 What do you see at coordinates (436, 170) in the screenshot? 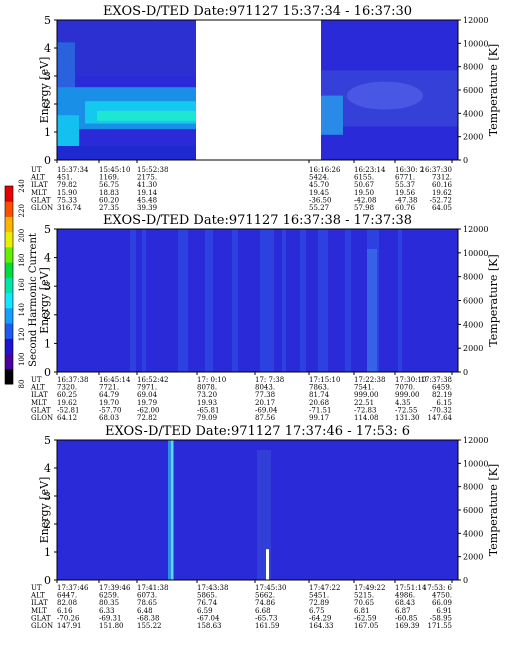
I see `param-value: 16:37:30` at bounding box center [436, 170].